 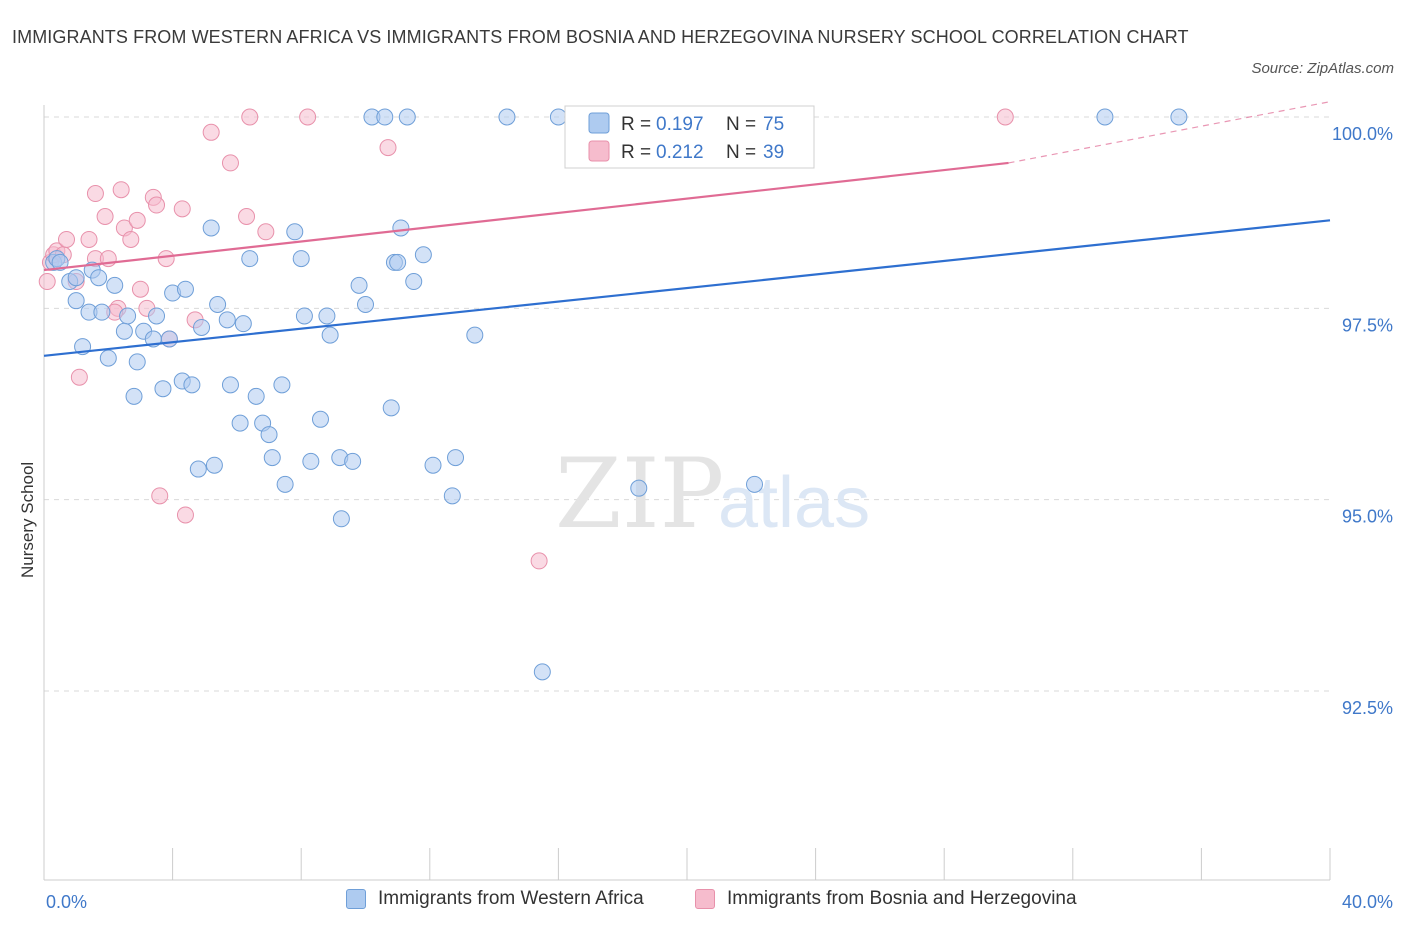 What do you see at coordinates (599, 151) in the screenshot?
I see `stats-swatch-pink` at bounding box center [599, 151].